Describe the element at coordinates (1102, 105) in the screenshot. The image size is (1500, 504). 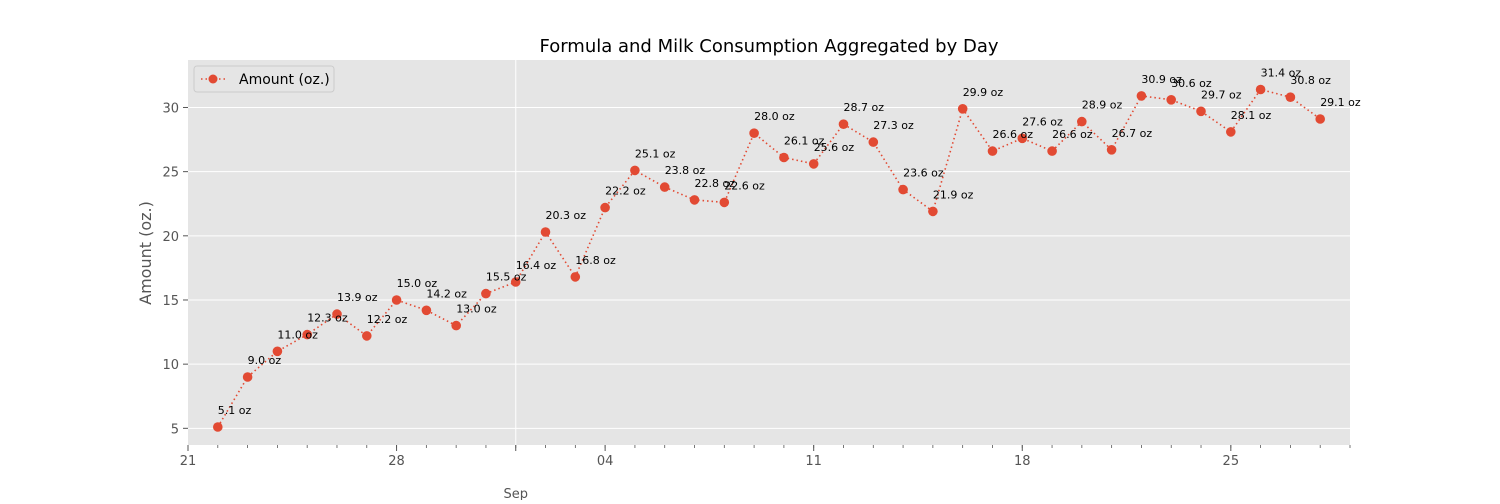
I see `data-label: 28.9 oz` at that location.